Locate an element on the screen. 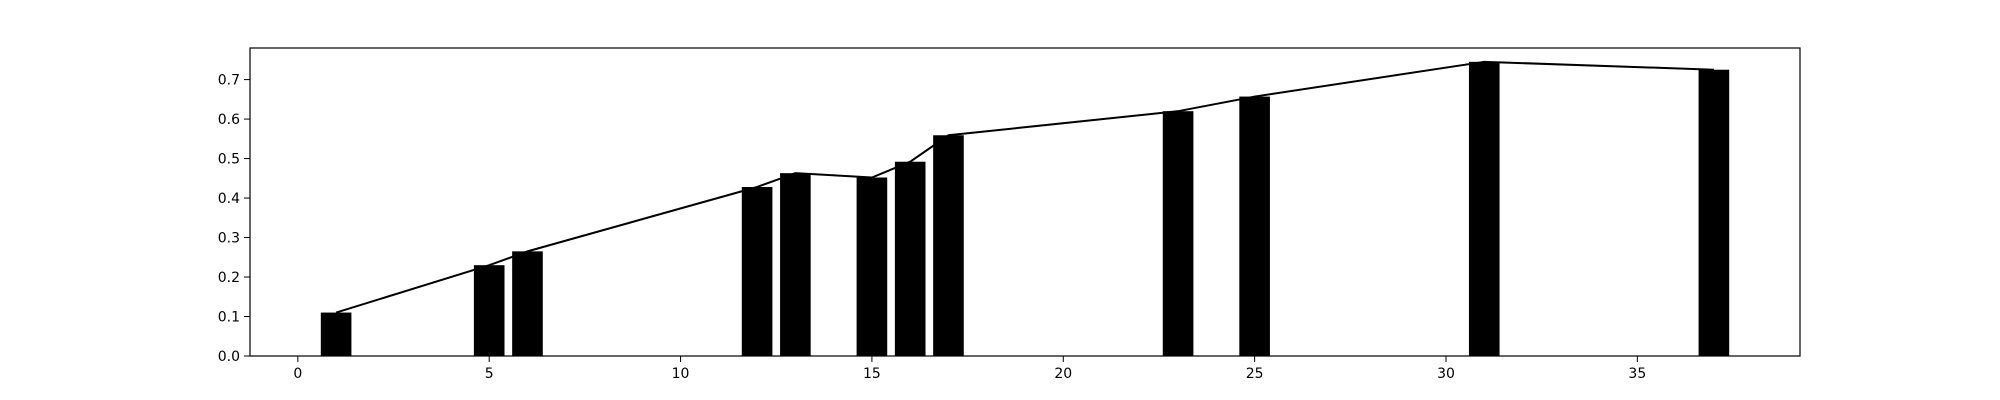  x-tick-label: 30 is located at coordinates (1446, 374).